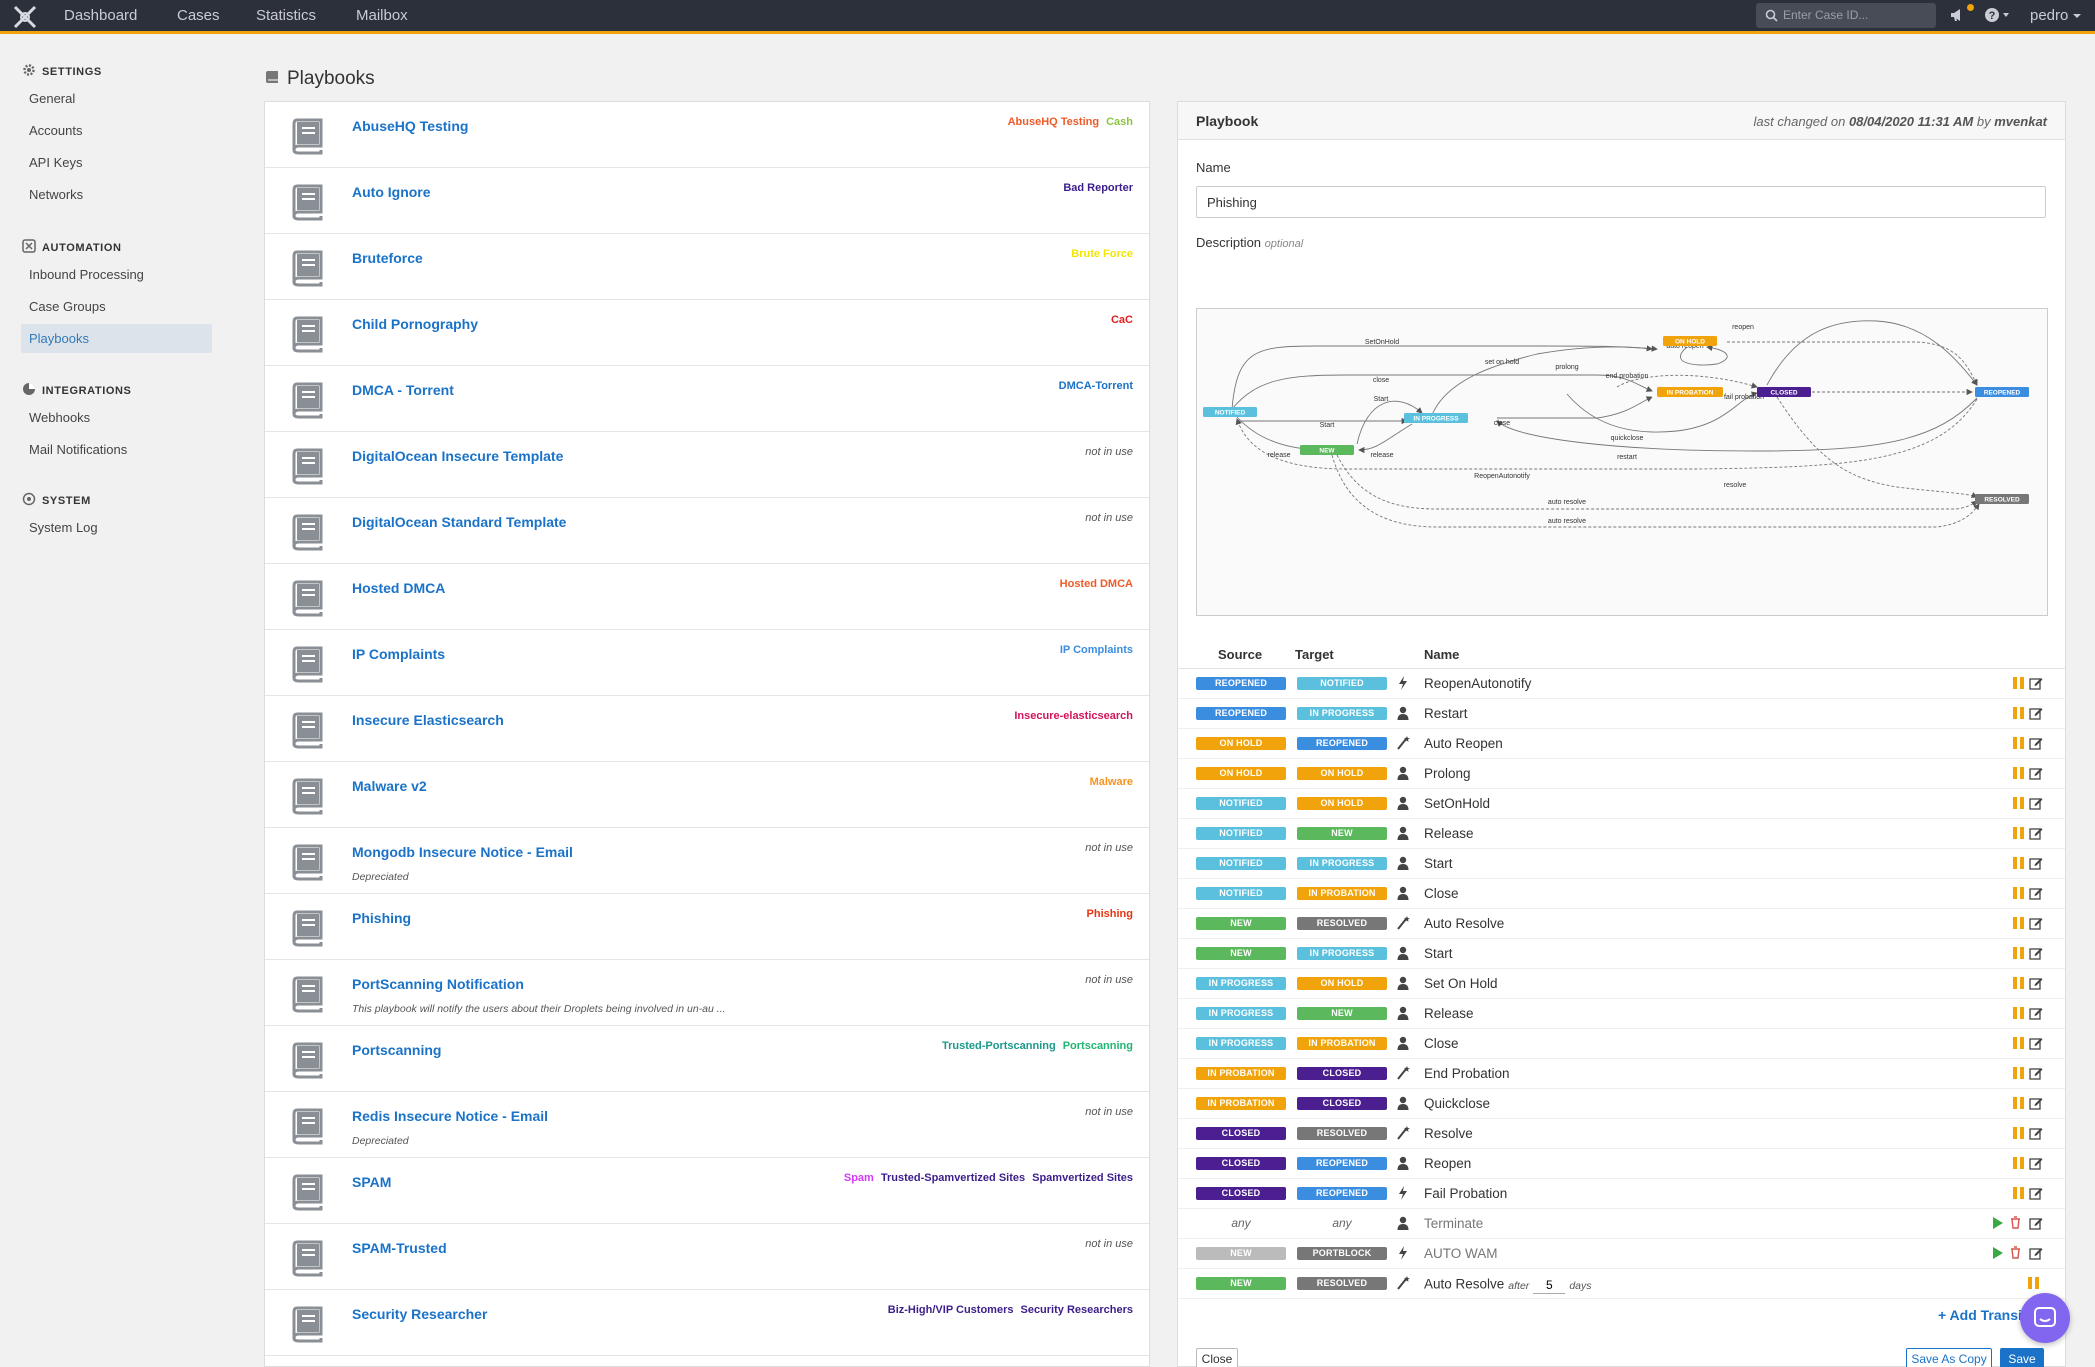 Image resolution: width=2095 pixels, height=1367 pixels. Describe the element at coordinates (387, 258) in the screenshot. I see `playbook-name: Bruteforce` at that location.